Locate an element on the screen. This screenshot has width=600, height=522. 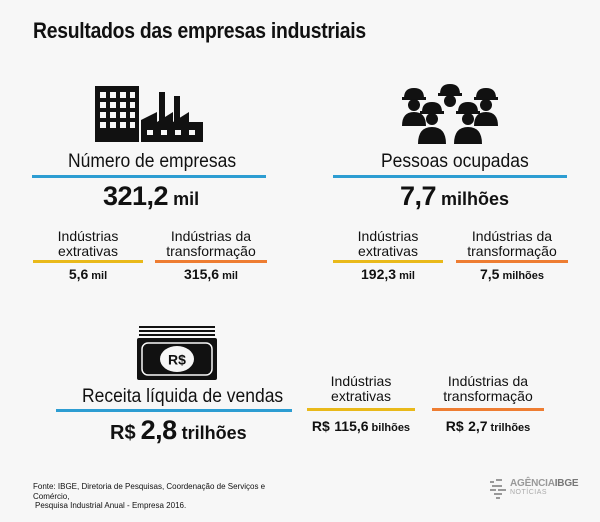
pessoas-transformacao-bar is located at coordinates (512, 261).